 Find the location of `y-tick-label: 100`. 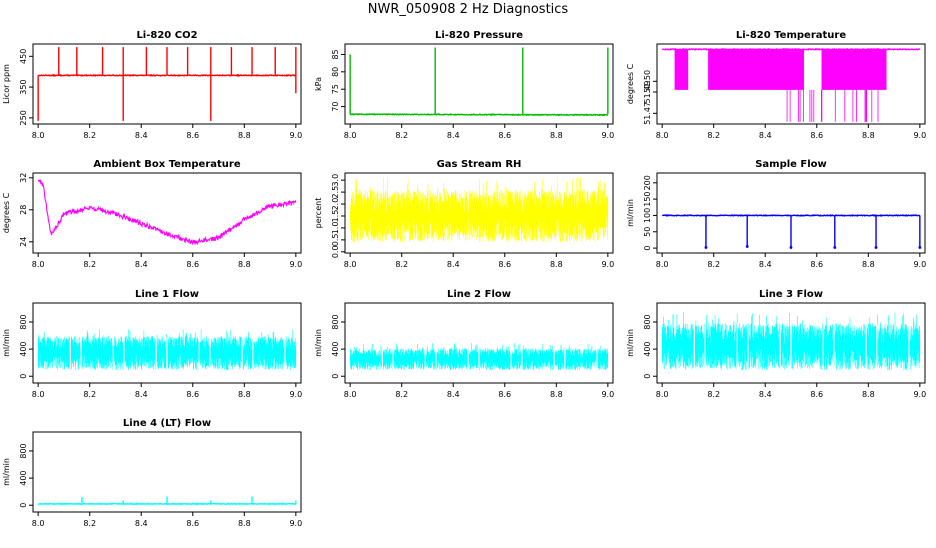

y-tick-label: 100 is located at coordinates (647, 215).